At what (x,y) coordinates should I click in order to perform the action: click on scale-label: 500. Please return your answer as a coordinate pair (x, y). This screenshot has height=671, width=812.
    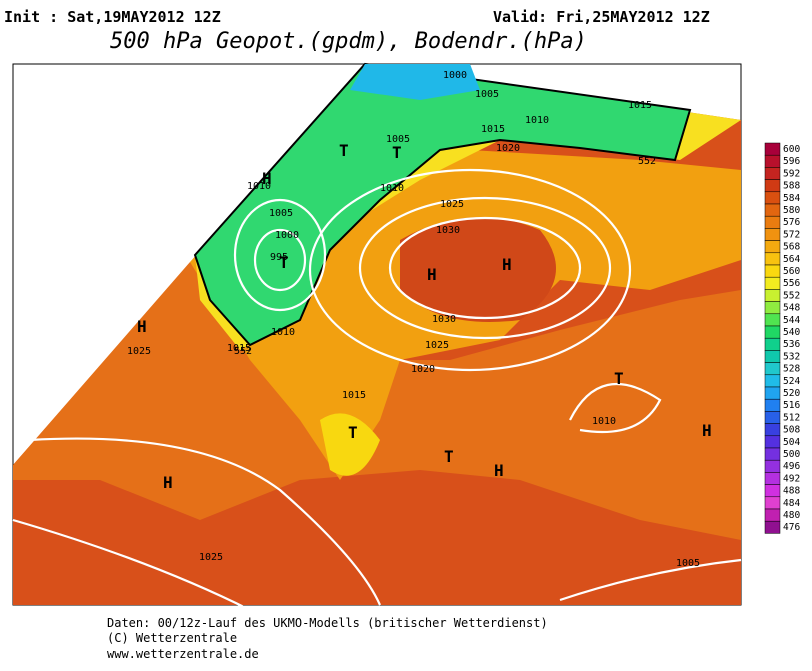
    Looking at the image, I should click on (791, 454).